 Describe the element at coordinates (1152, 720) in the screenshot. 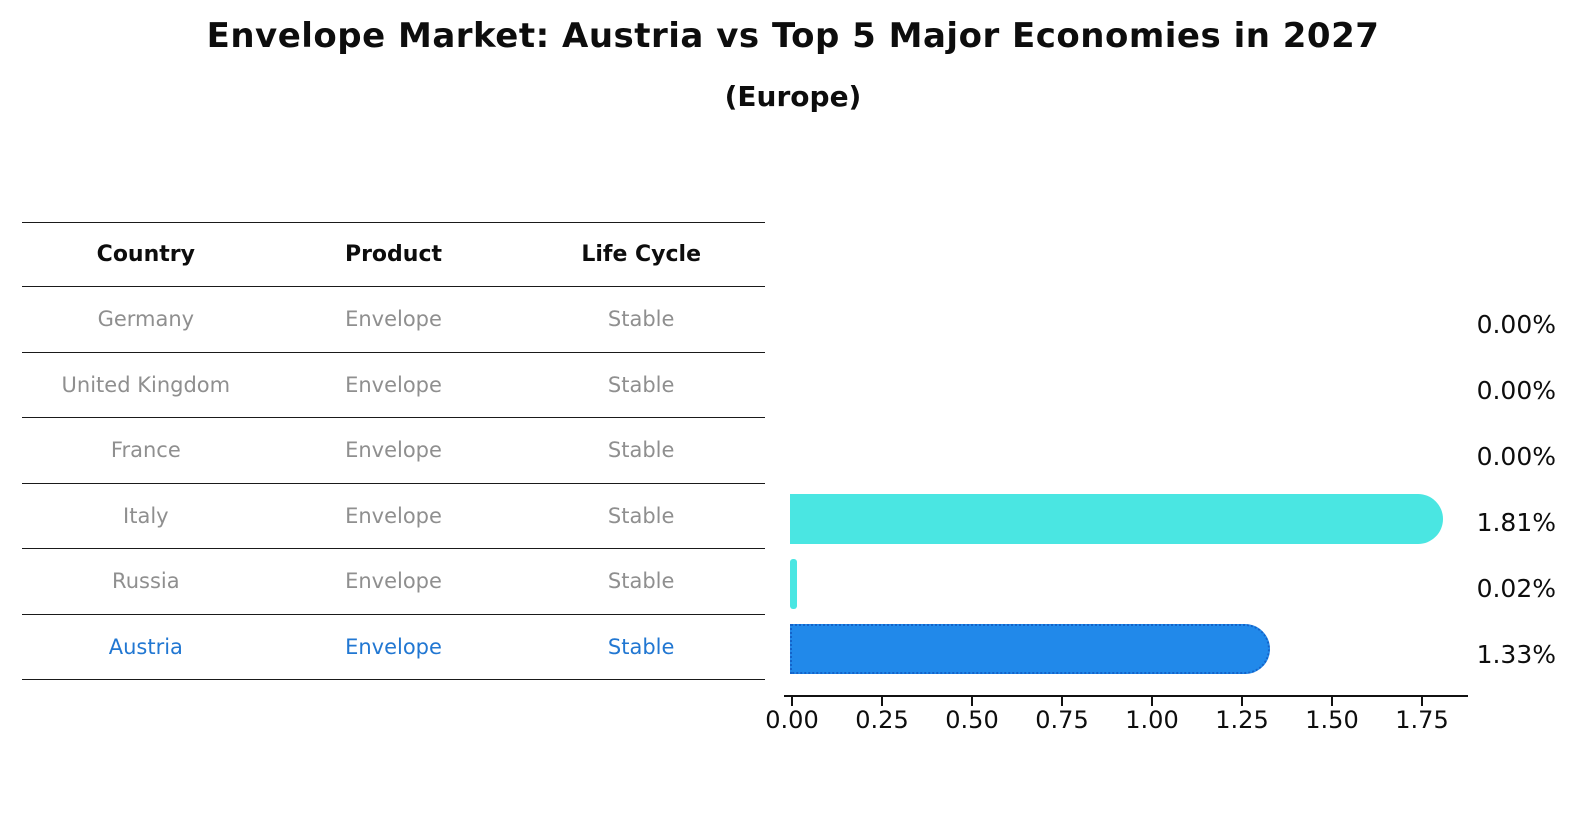

I see `x-tick-label: 1.00` at that location.